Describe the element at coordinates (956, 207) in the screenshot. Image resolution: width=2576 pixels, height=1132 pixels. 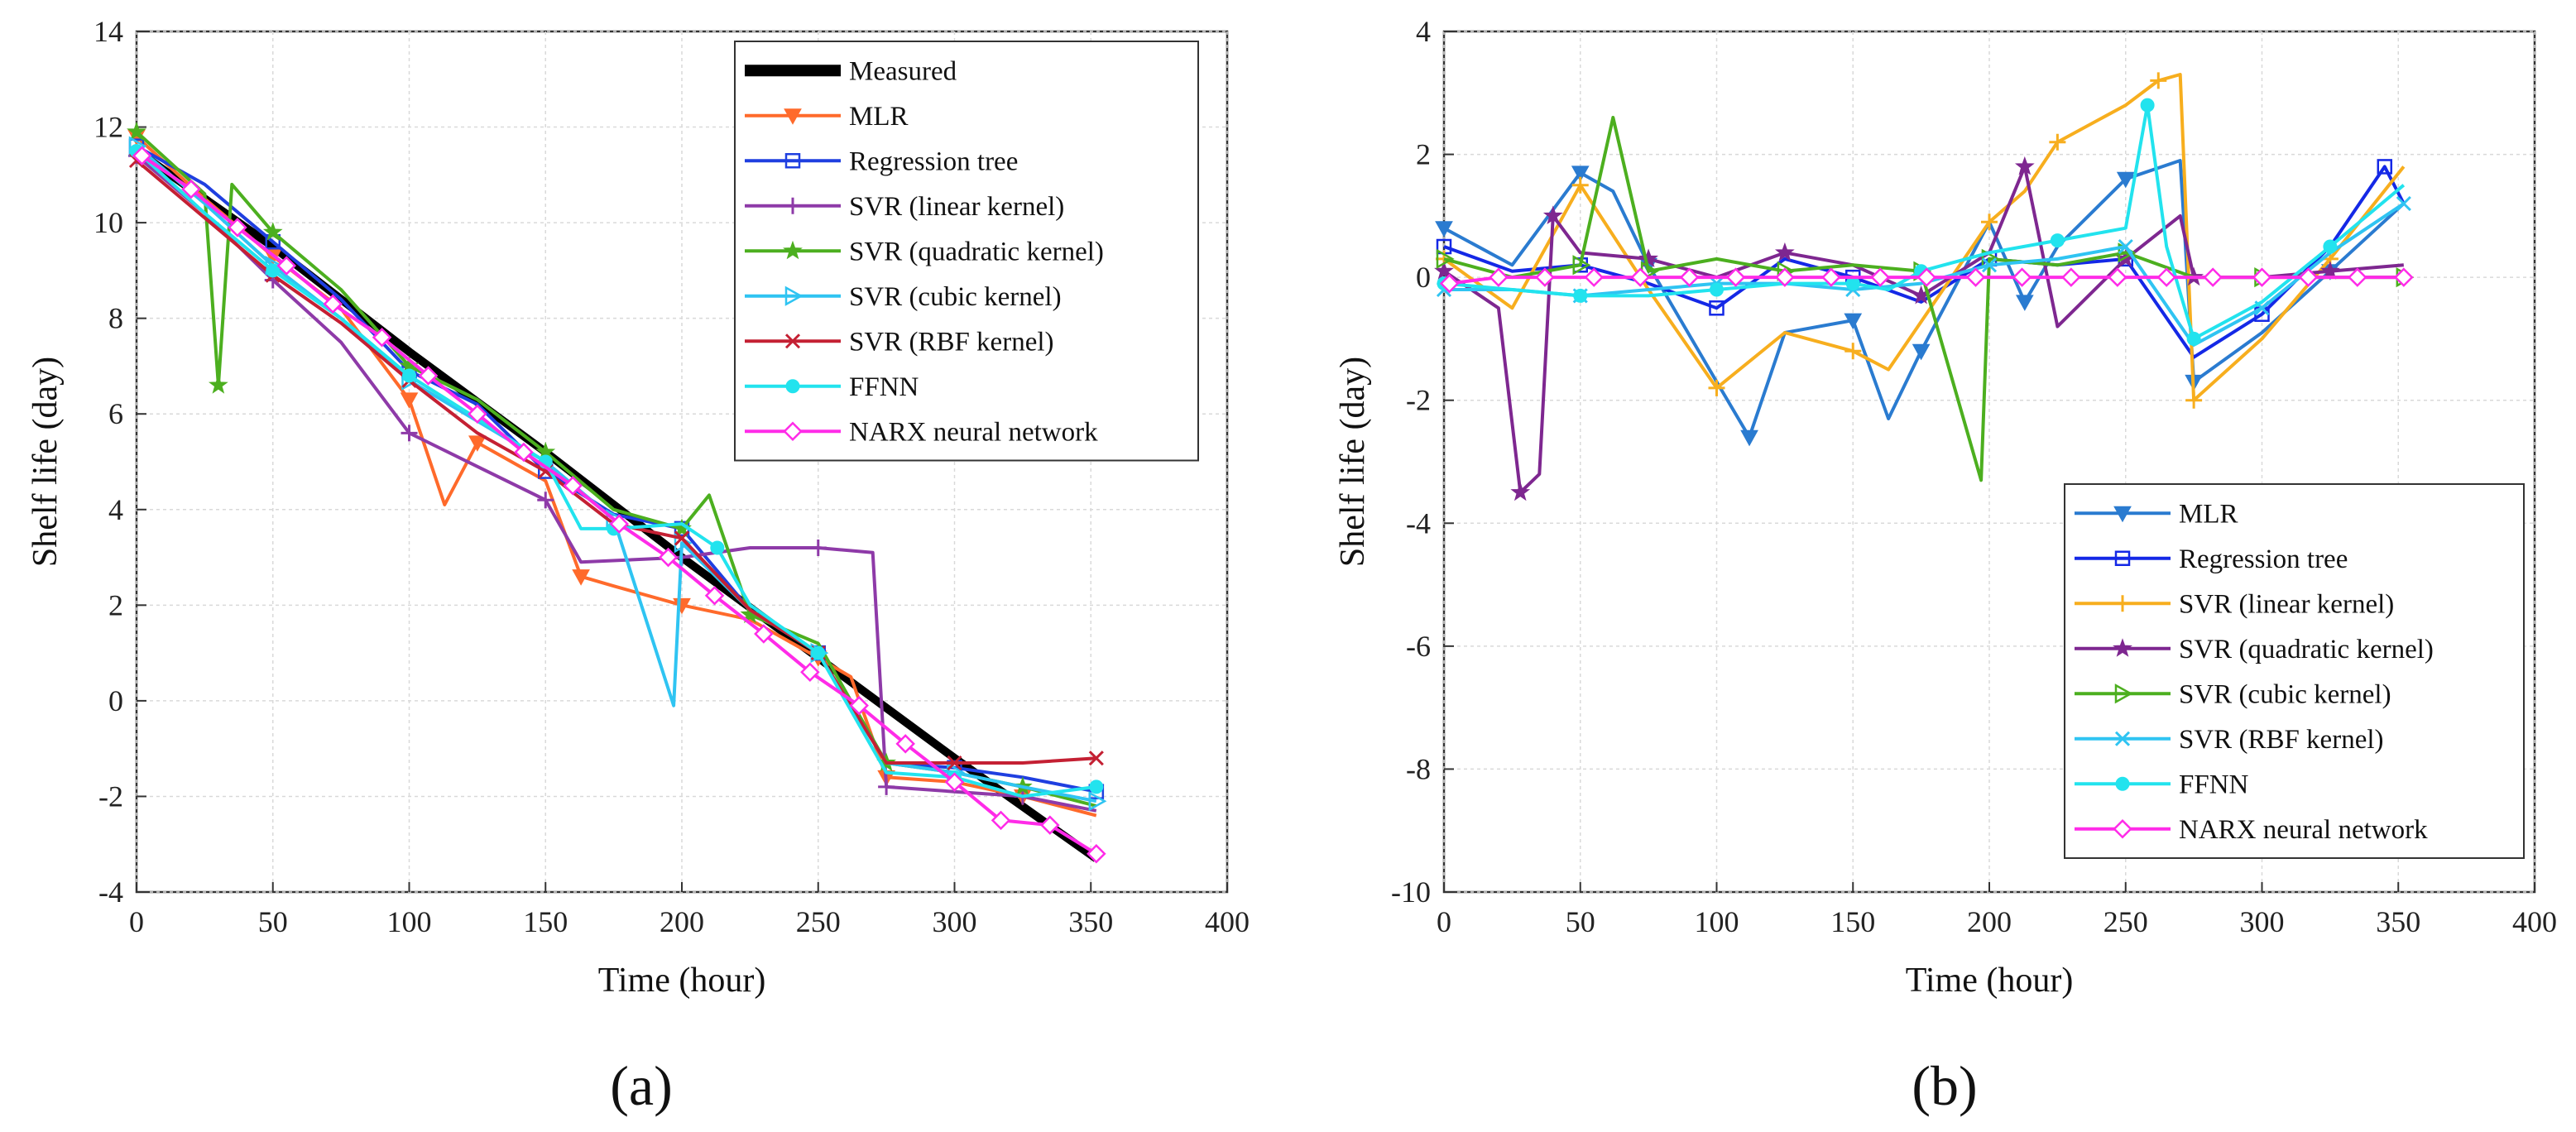
I see `legend-label: SVR (linear kernel)` at that location.